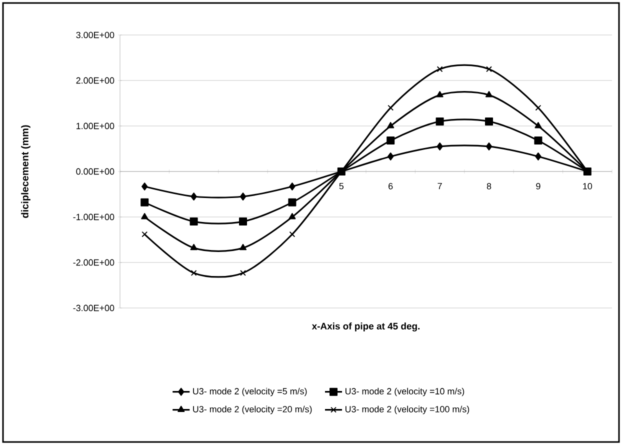 This screenshot has height=445, width=622. What do you see at coordinates (93, 262) in the screenshot?
I see `y-tick-label: -2.00E+00` at bounding box center [93, 262].